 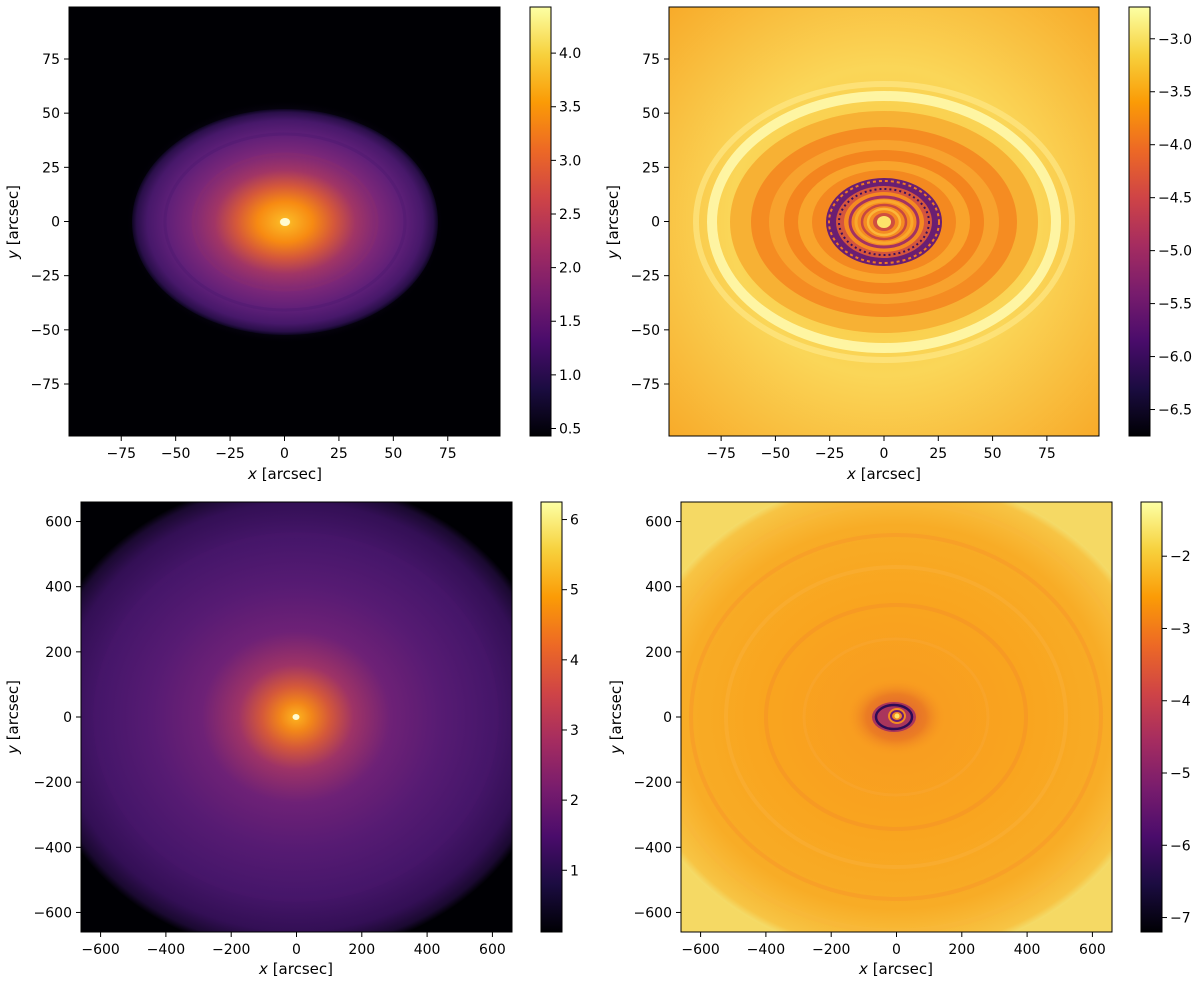 What do you see at coordinates (427, 950) in the screenshot?
I see `x-tick-label: 400` at bounding box center [427, 950].